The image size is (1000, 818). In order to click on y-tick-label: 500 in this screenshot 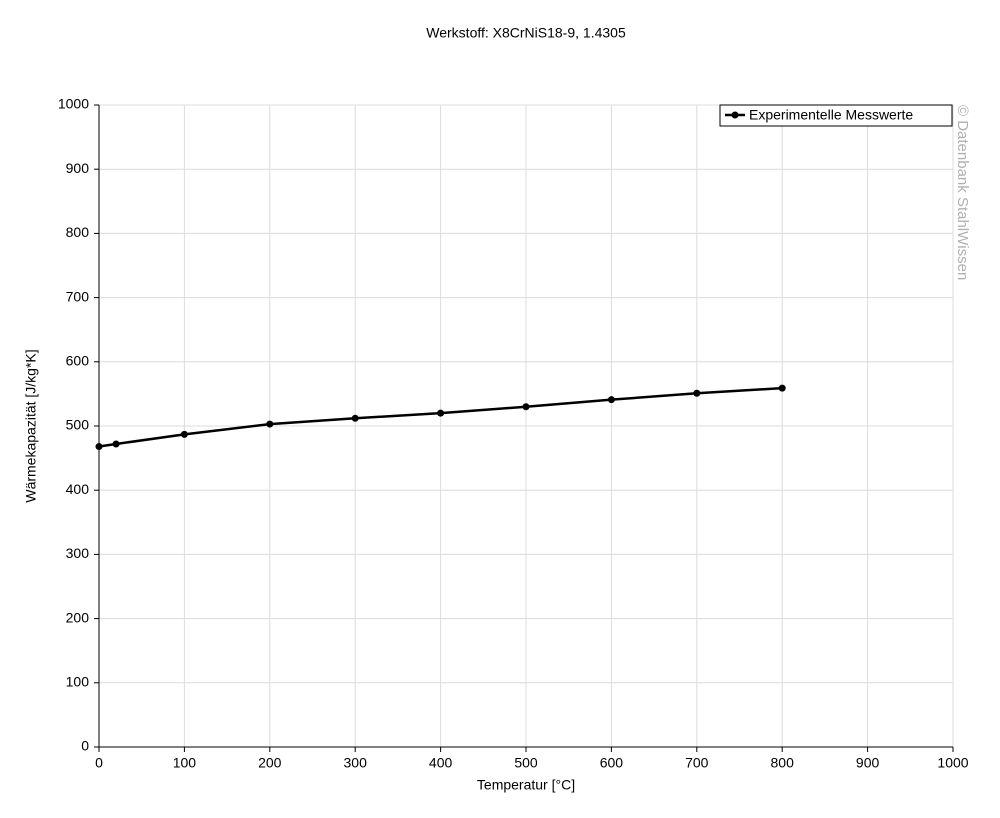, I will do `click(78, 425)`.